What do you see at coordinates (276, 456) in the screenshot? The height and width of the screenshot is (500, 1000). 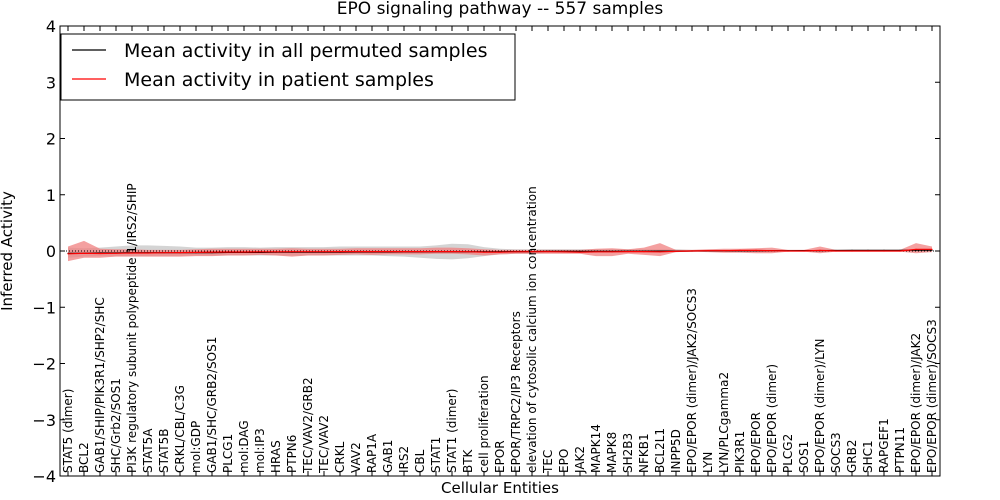 I see `category-label: HRAS` at bounding box center [276, 456].